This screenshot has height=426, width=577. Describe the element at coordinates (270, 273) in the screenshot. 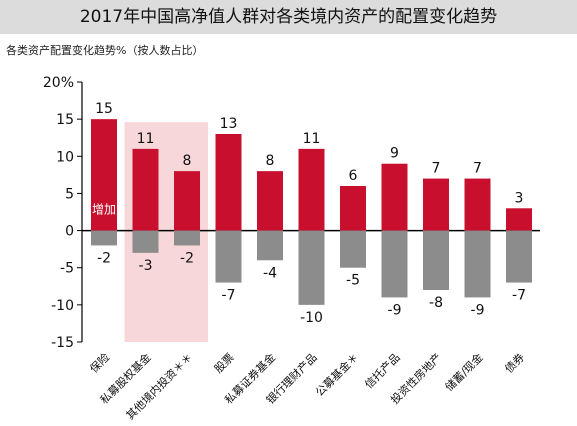

I see `data-label: -4` at that location.